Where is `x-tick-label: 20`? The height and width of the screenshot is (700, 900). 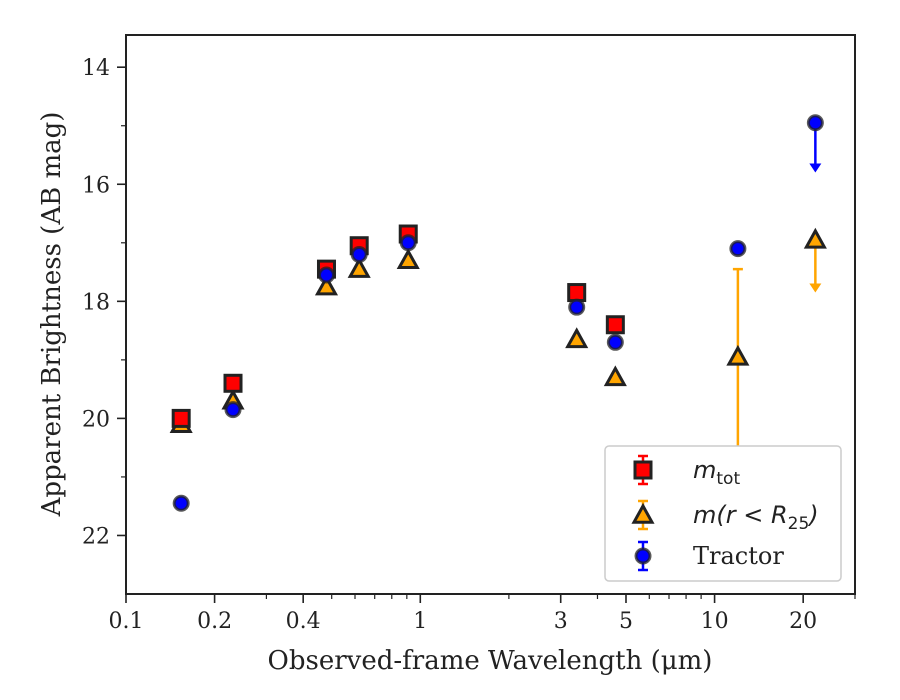
x-tick-label: 20 is located at coordinates (803, 621).